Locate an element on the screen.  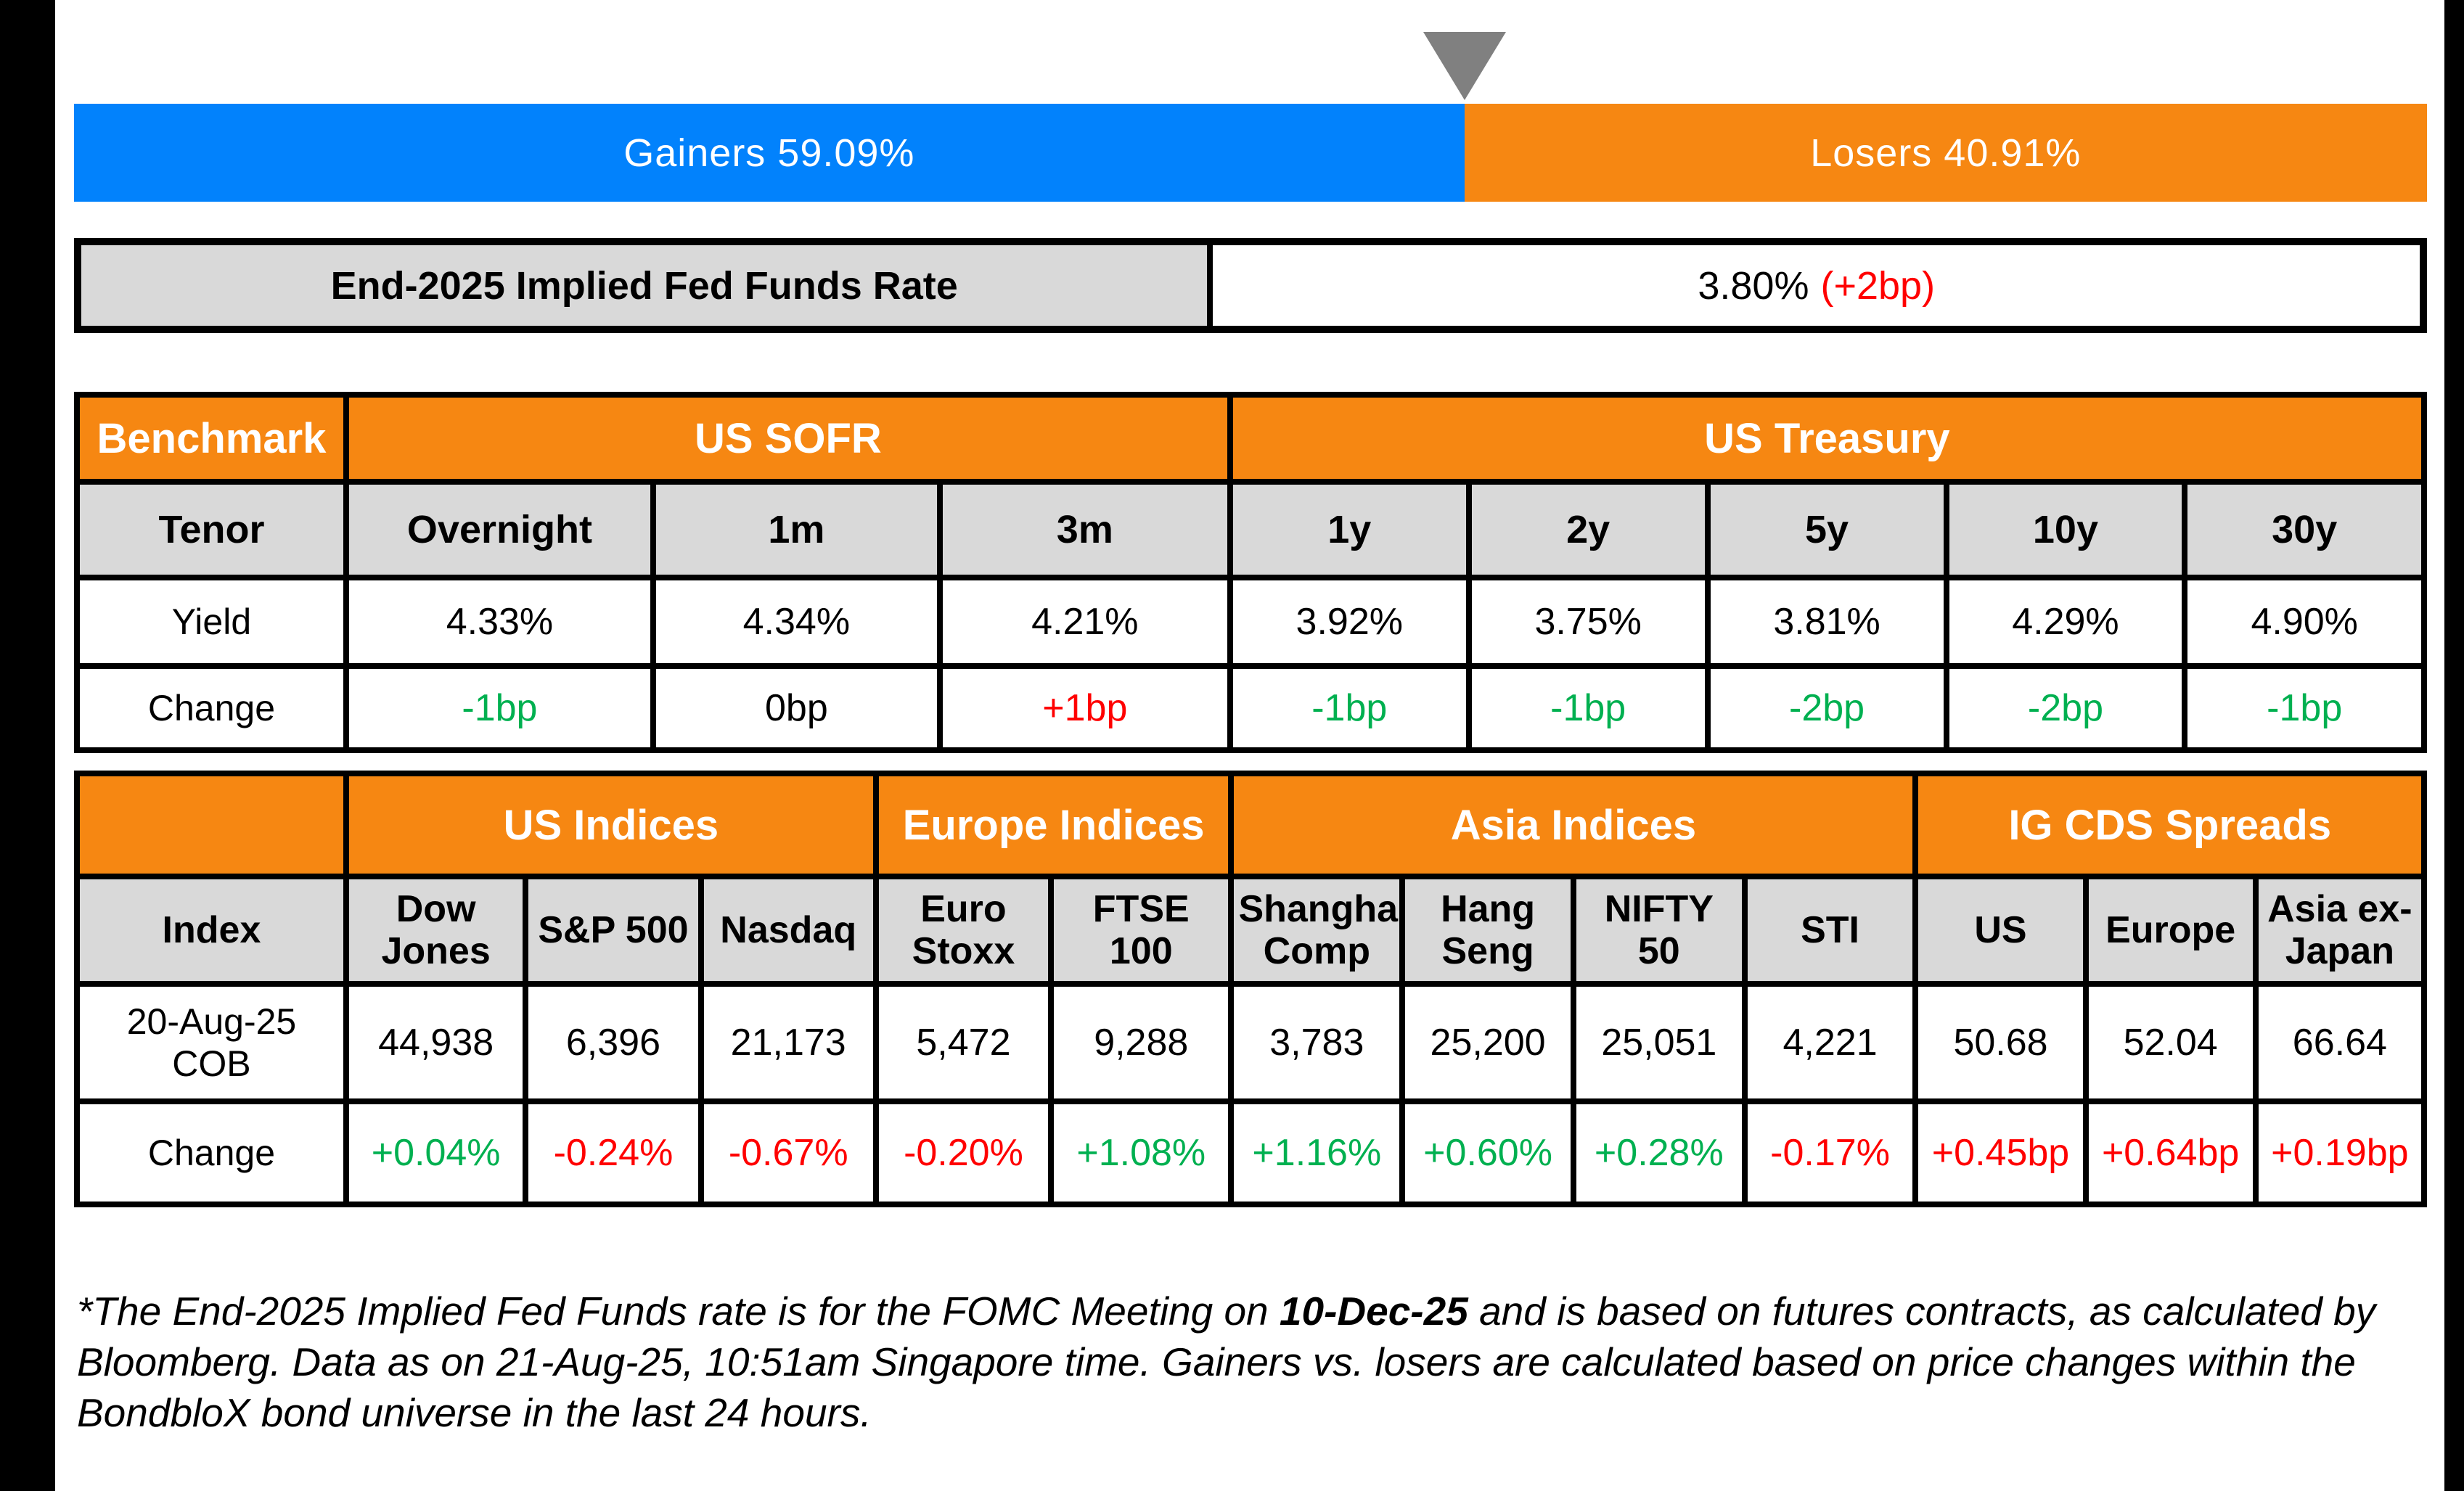
index-value-cell: 66.64 is located at coordinates (2340, 1042).